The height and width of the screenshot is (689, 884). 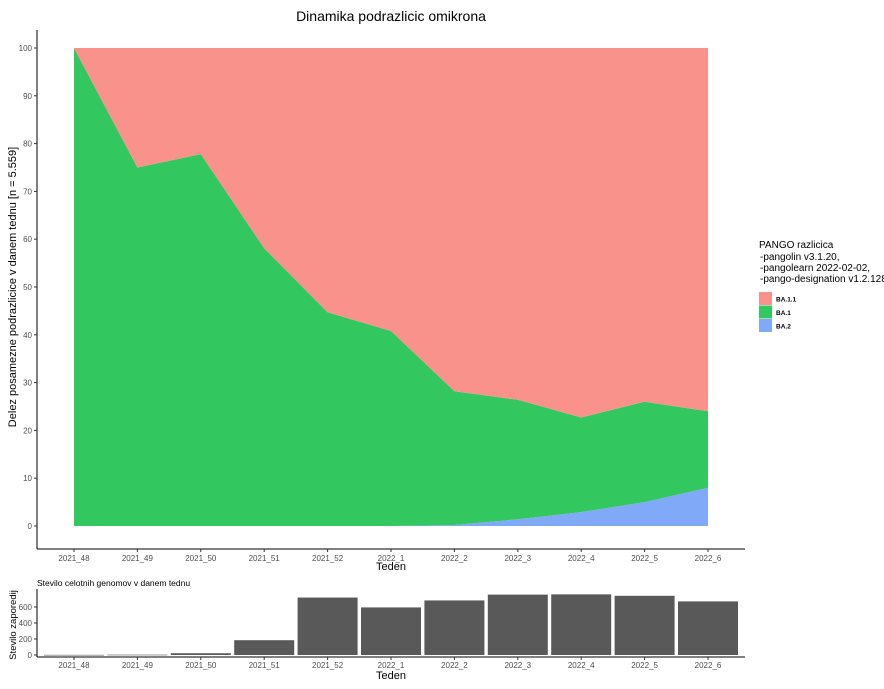 What do you see at coordinates (27, 239) in the screenshot?
I see `y-tick-label: 60` at bounding box center [27, 239].